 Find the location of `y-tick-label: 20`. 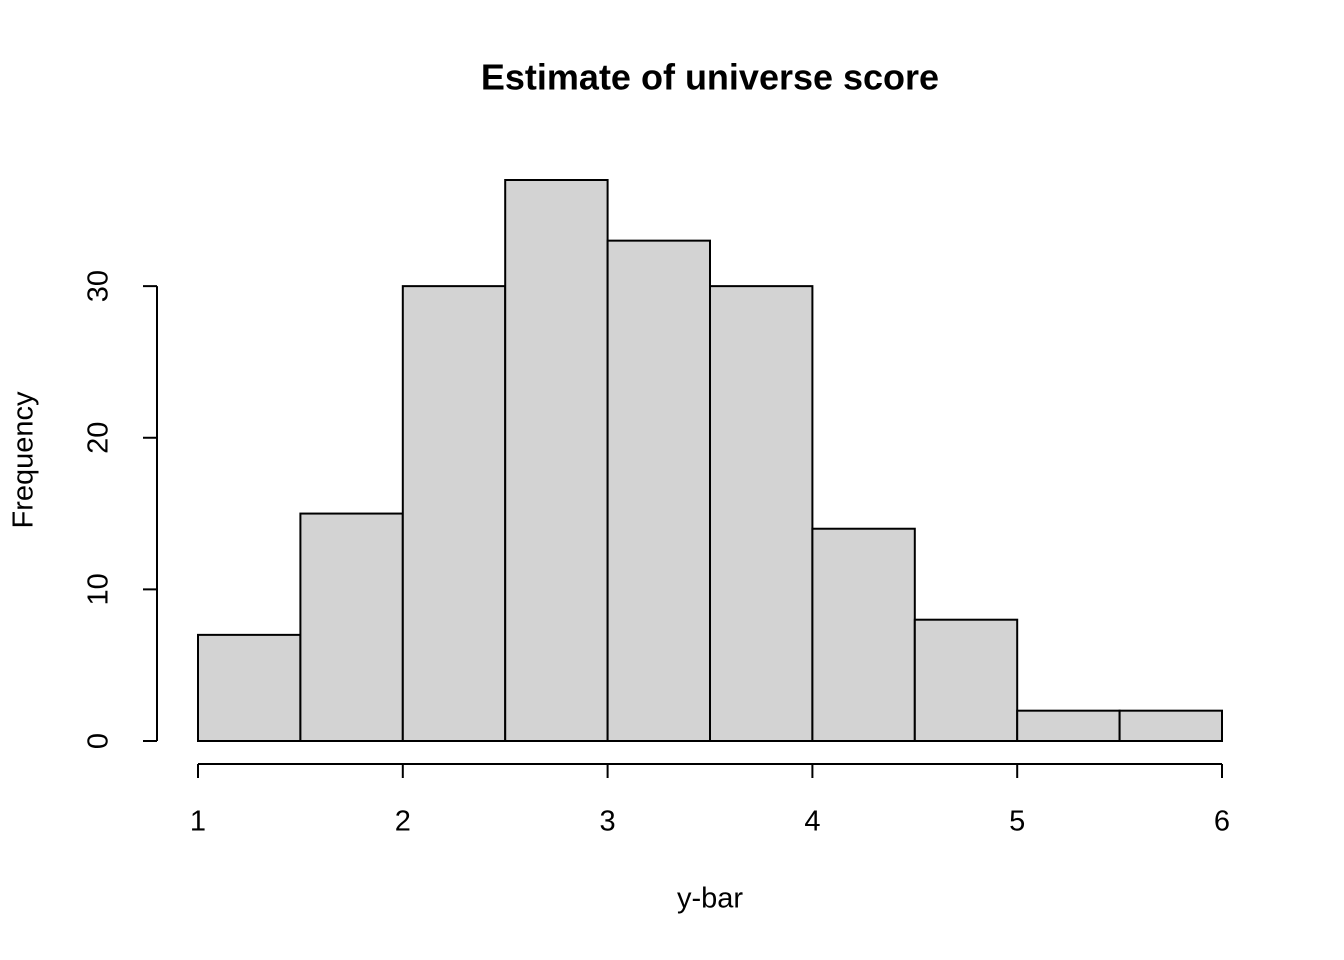

y-tick-label: 20 is located at coordinates (99, 438).